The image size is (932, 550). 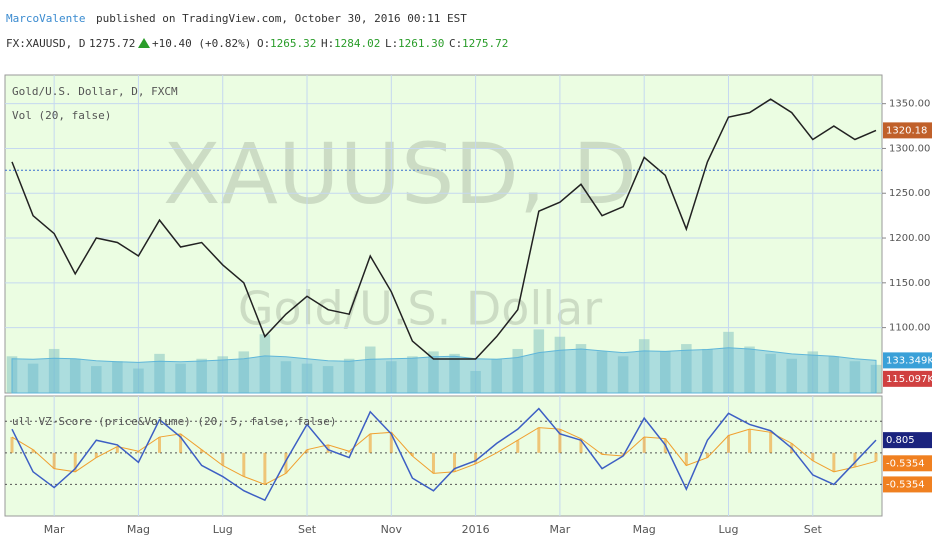 What do you see at coordinates (392, 529) in the screenshot?
I see `x-tick-label: Nov` at bounding box center [392, 529].